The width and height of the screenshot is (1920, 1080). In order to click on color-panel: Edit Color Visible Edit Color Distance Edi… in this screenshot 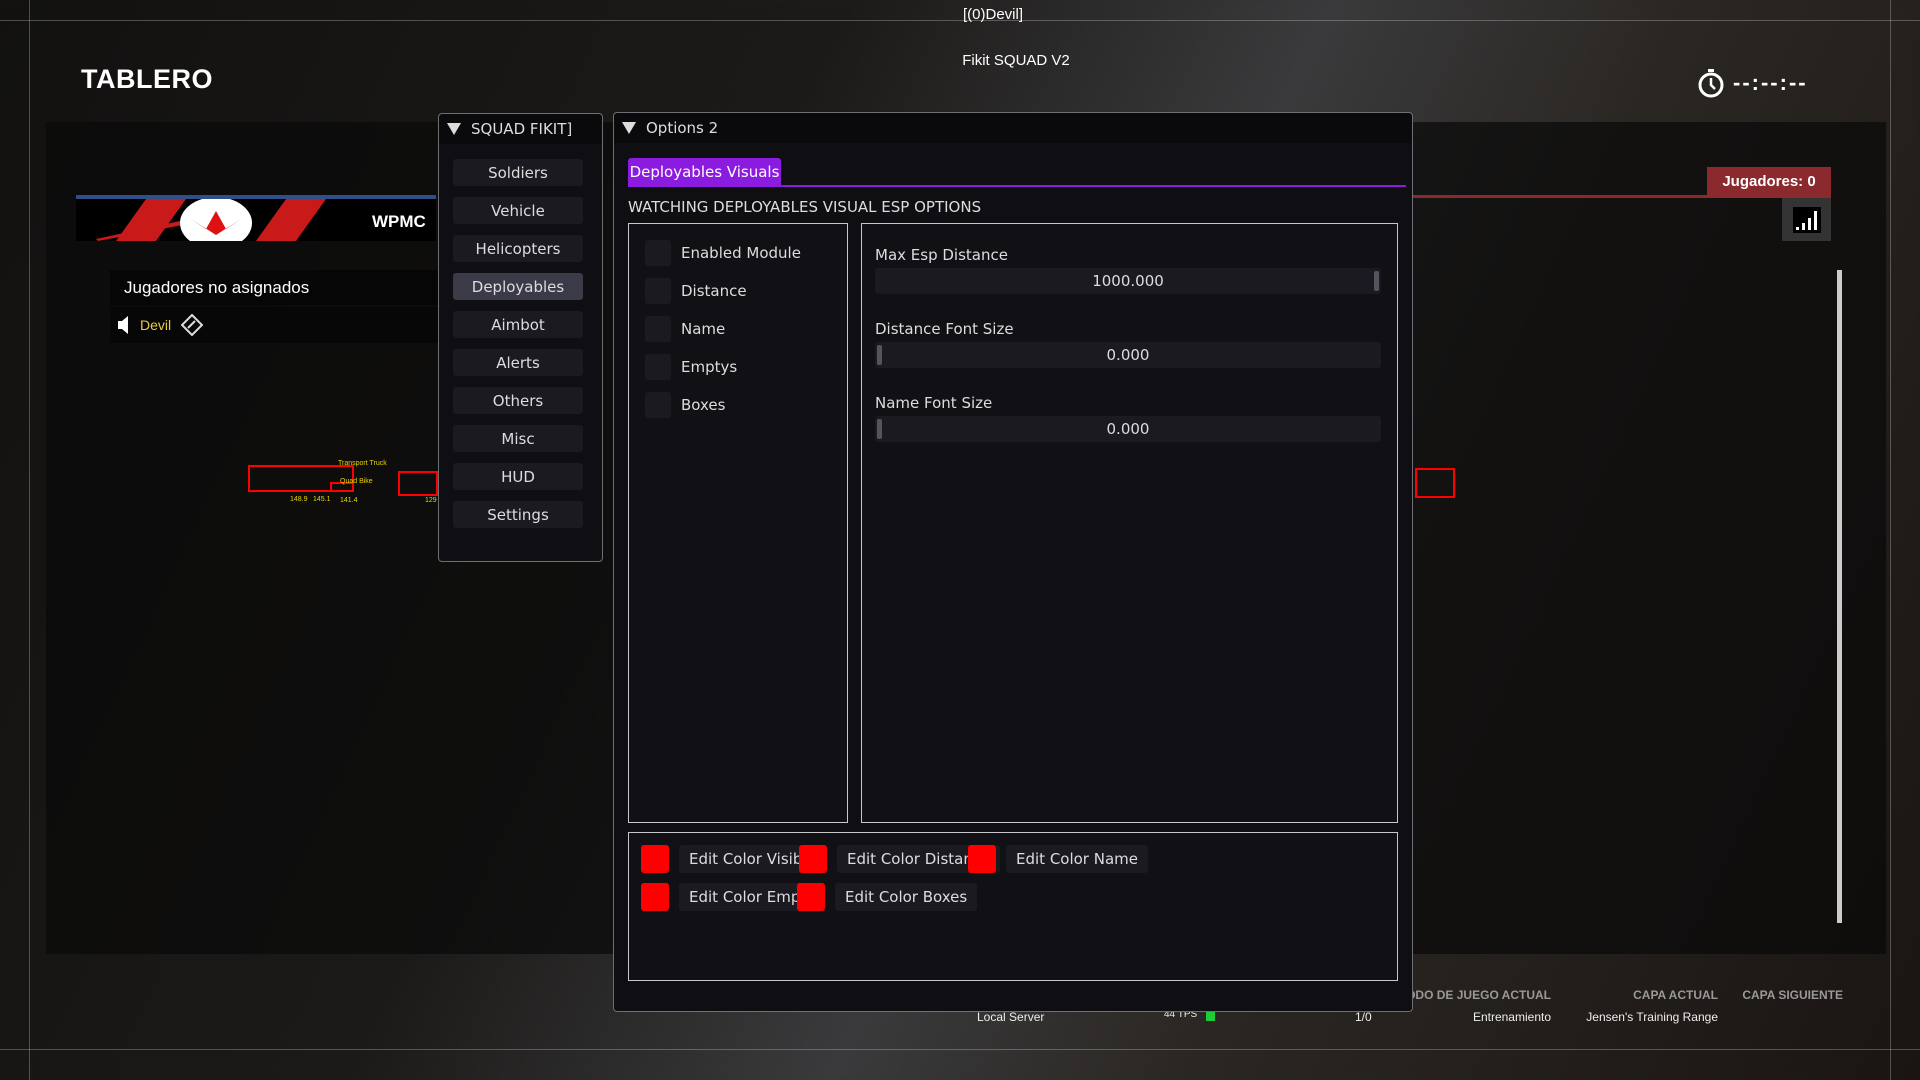, I will do `click(1013, 906)`.